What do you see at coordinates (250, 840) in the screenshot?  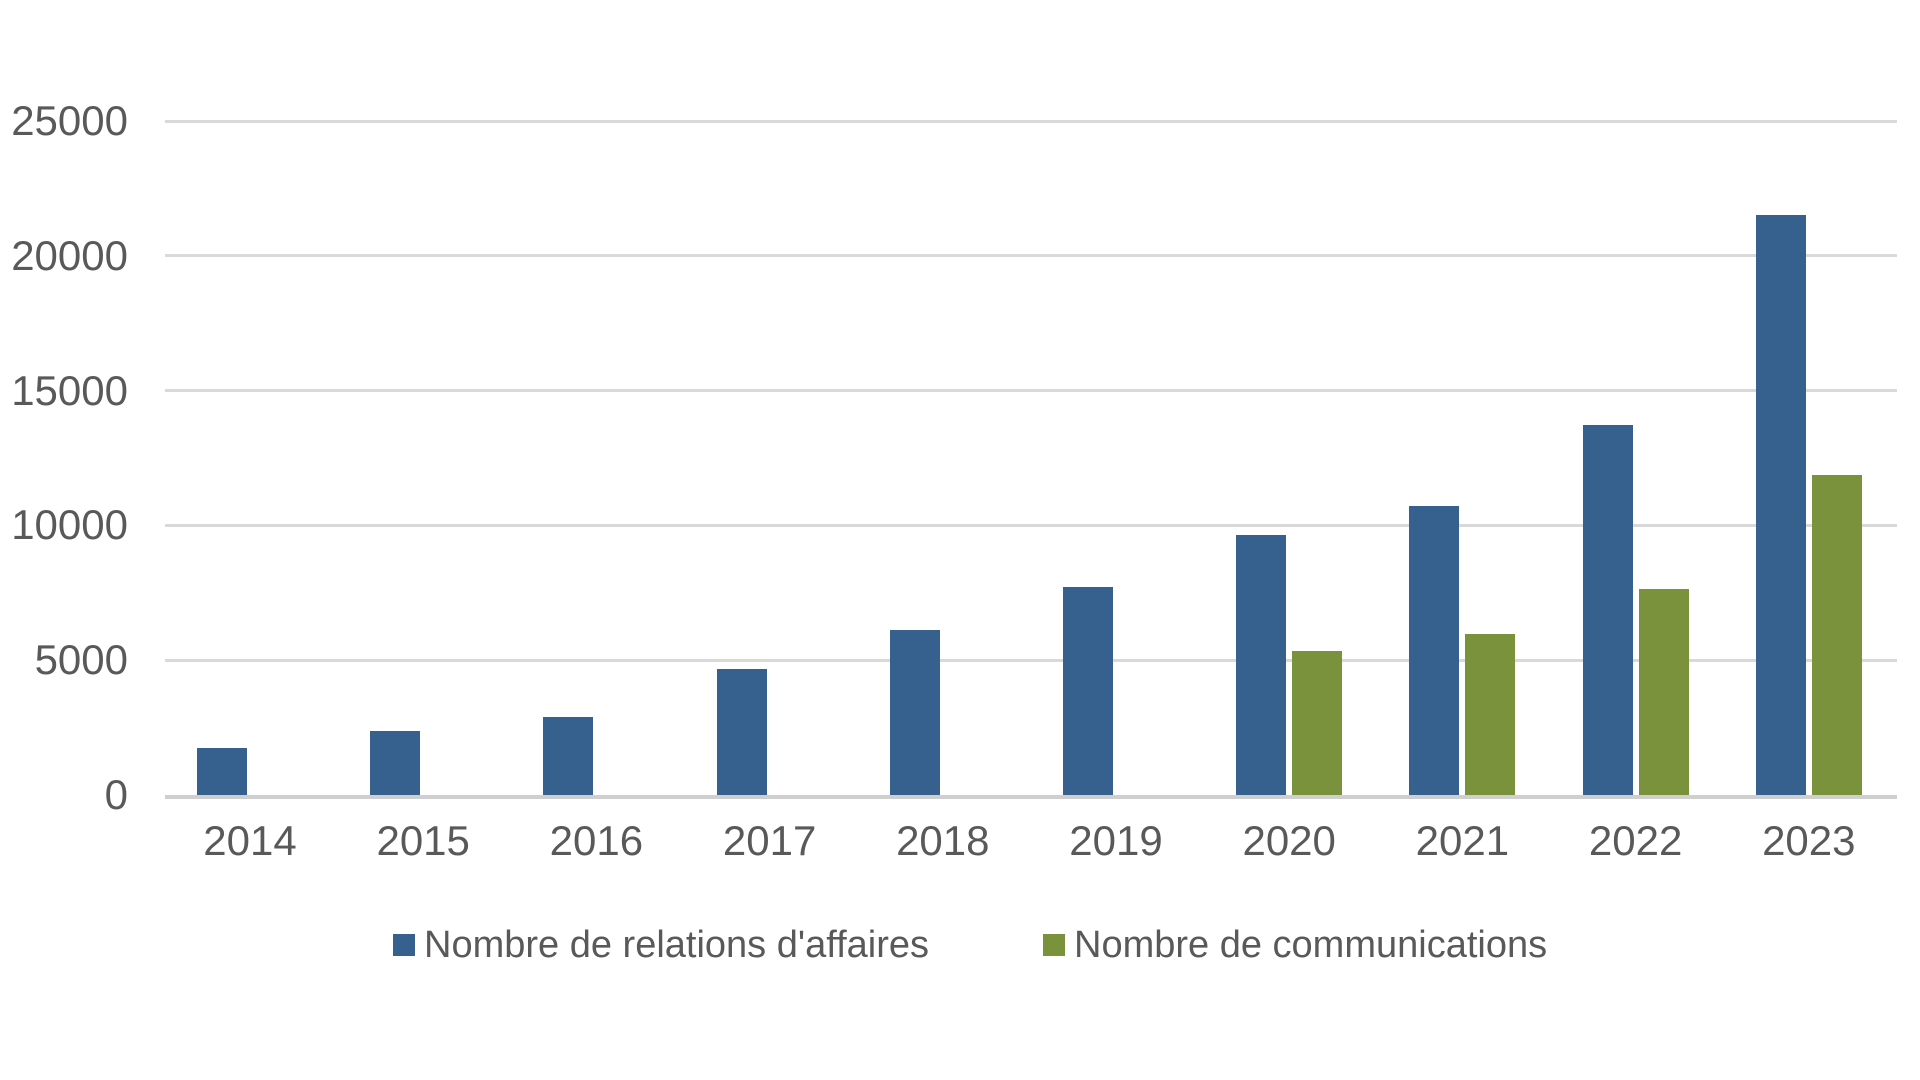 I see `x-tick-label-2014: 2014` at bounding box center [250, 840].